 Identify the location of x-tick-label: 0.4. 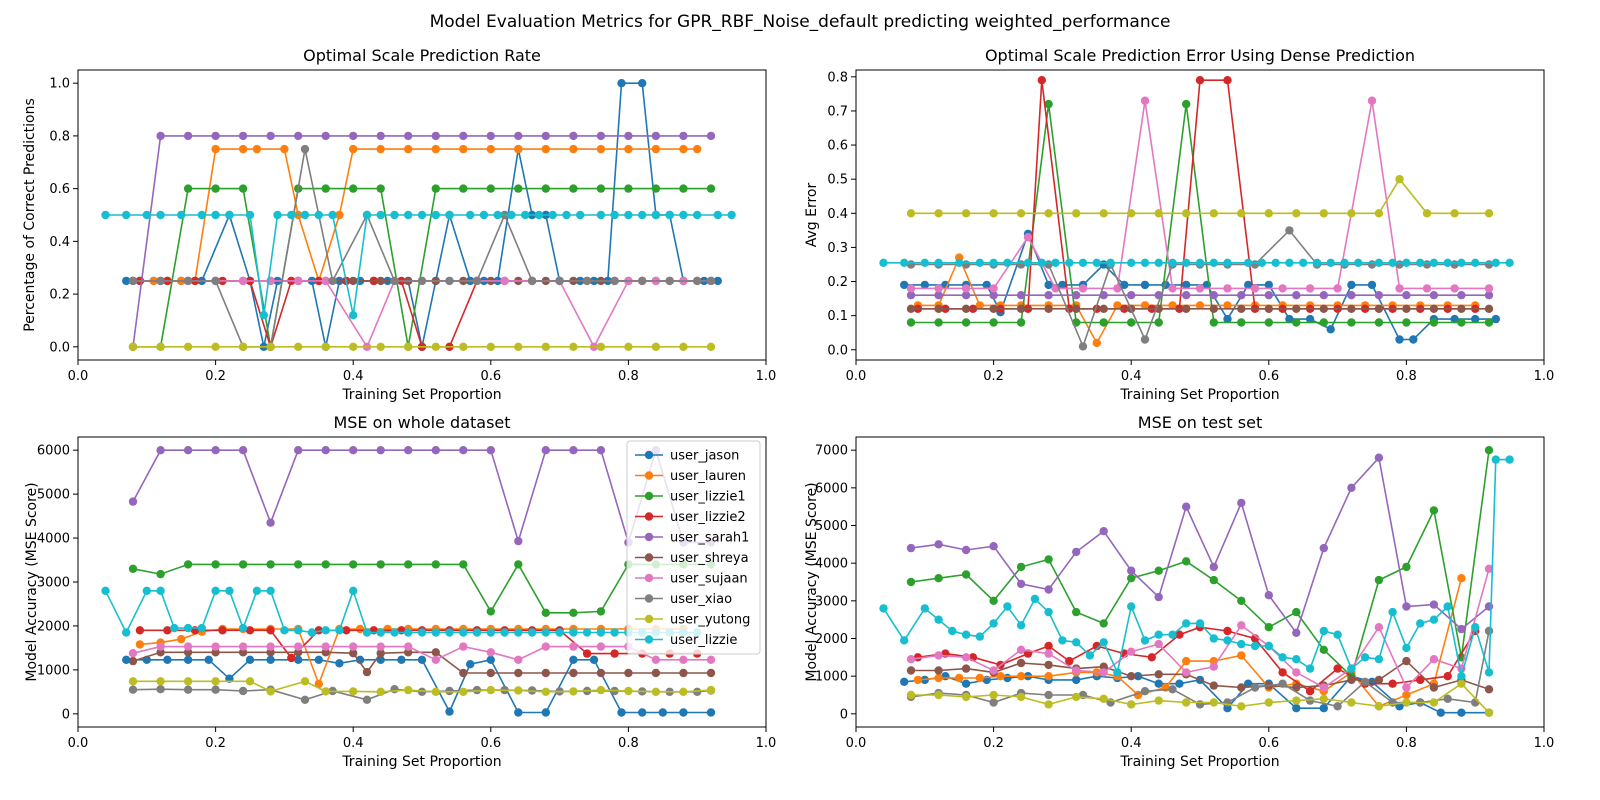
(1131, 376).